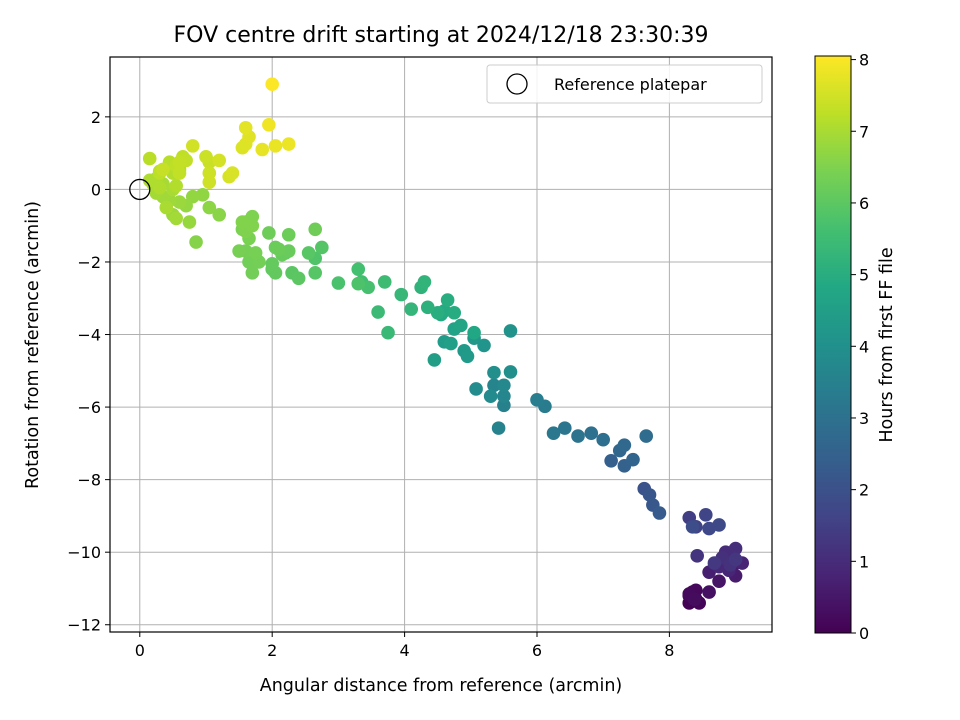  Describe the element at coordinates (887, 344) in the screenshot. I see `colorbar-label: Hours from first FF file` at that location.